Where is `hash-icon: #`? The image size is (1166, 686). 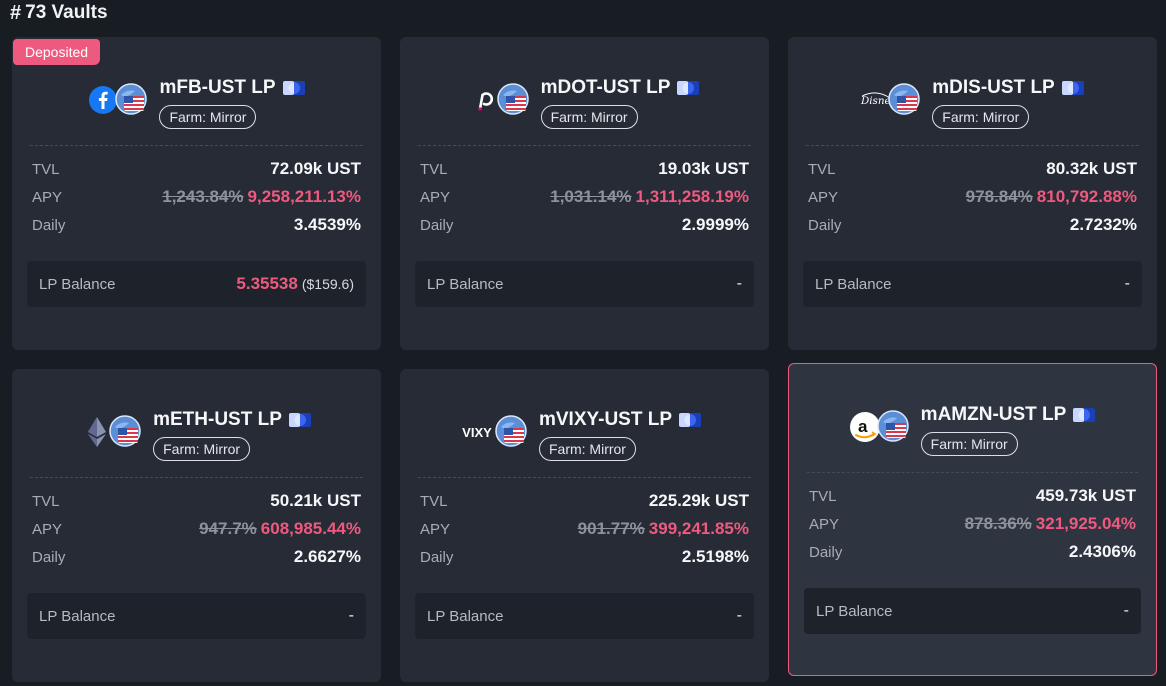 hash-icon: # is located at coordinates (16, 12).